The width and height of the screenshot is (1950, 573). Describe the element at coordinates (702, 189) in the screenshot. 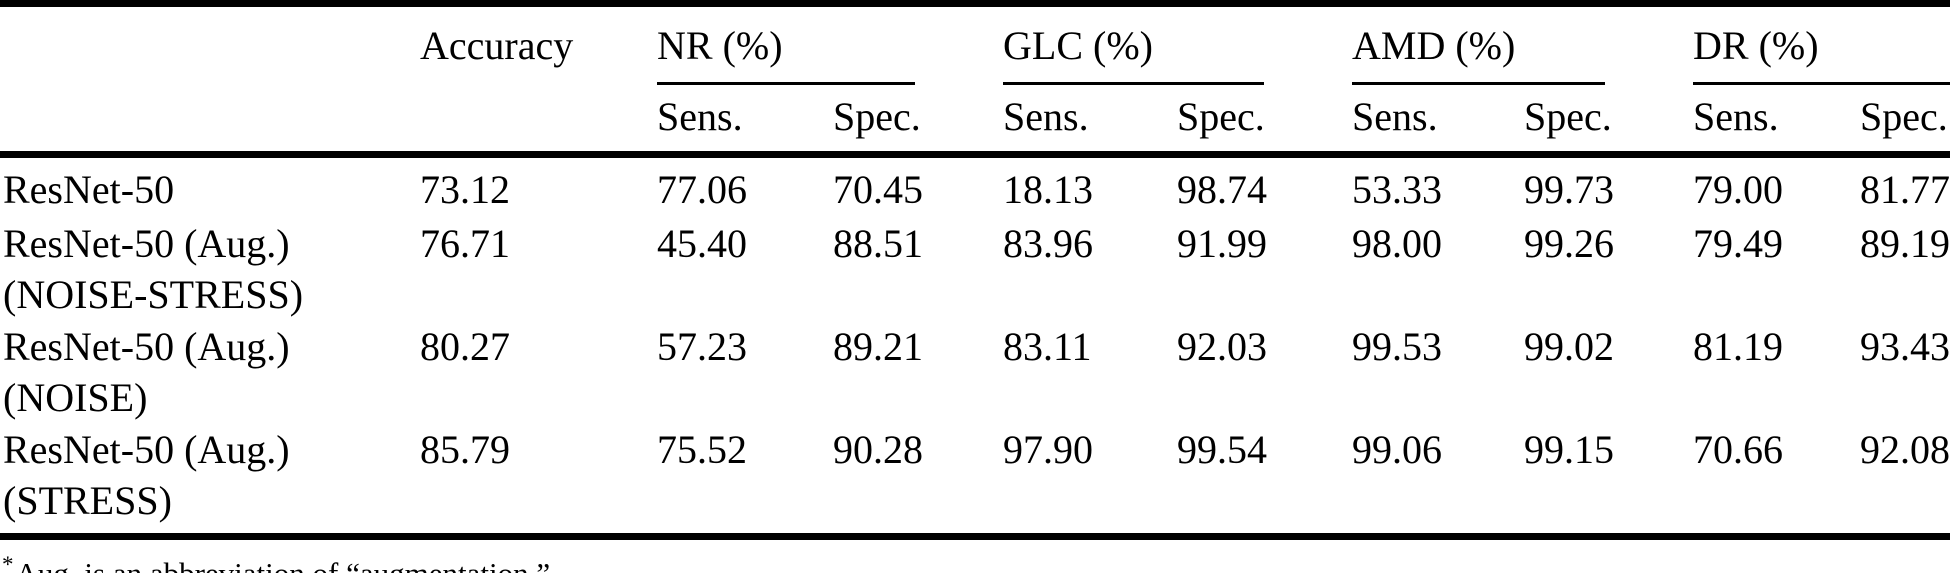

I see `value-cell: 77.06` at that location.